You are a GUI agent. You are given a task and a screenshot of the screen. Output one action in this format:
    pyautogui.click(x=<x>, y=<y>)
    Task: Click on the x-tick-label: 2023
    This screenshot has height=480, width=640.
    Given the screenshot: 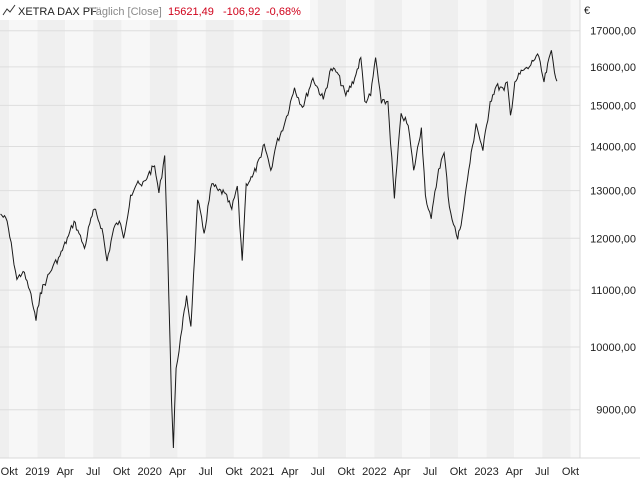 What is the action you would take?
    pyautogui.click(x=486, y=472)
    